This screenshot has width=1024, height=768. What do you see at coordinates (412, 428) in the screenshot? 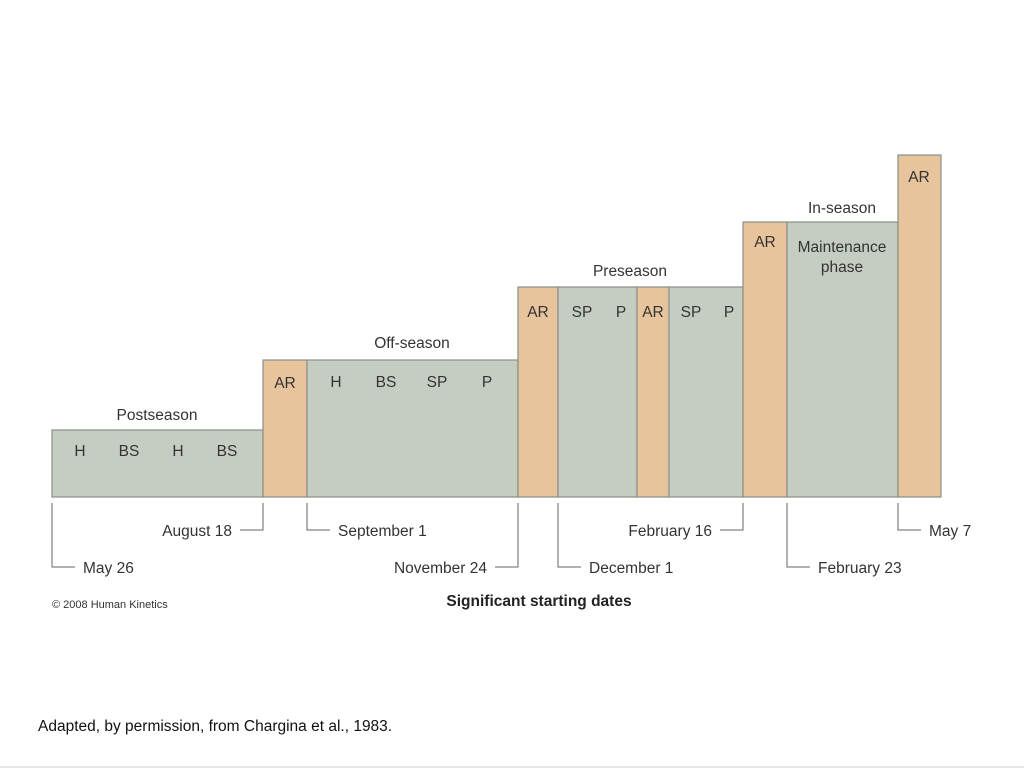
I see `offseason-block` at bounding box center [412, 428].